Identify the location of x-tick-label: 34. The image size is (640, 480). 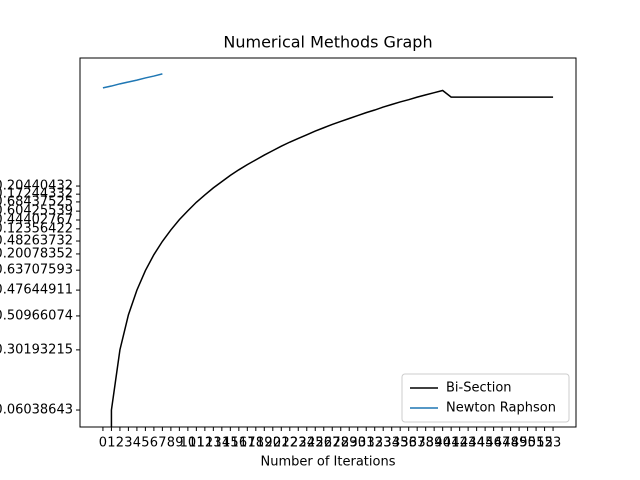
(391, 443).